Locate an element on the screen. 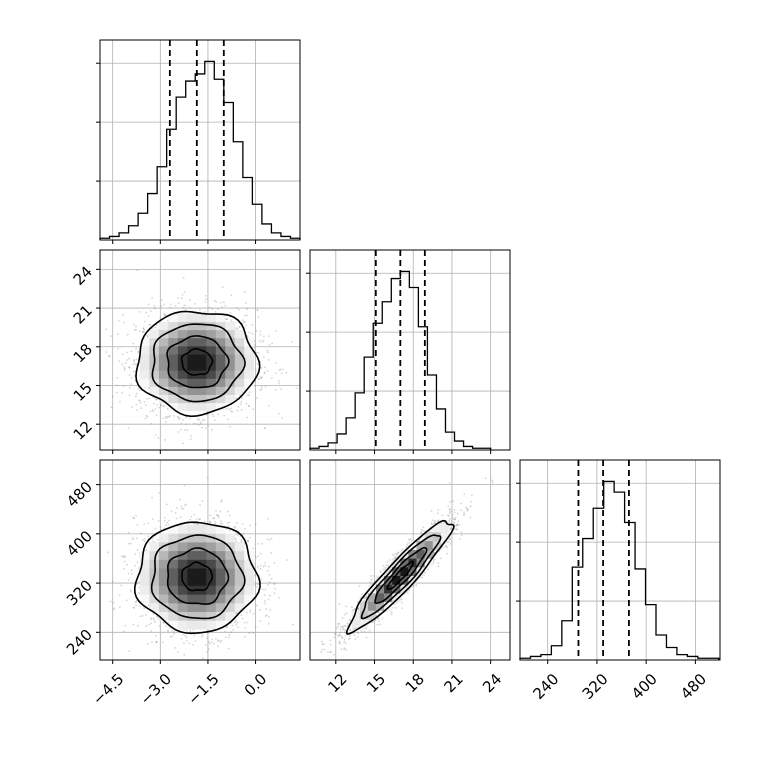  hist-0-steps is located at coordinates (200, 150).